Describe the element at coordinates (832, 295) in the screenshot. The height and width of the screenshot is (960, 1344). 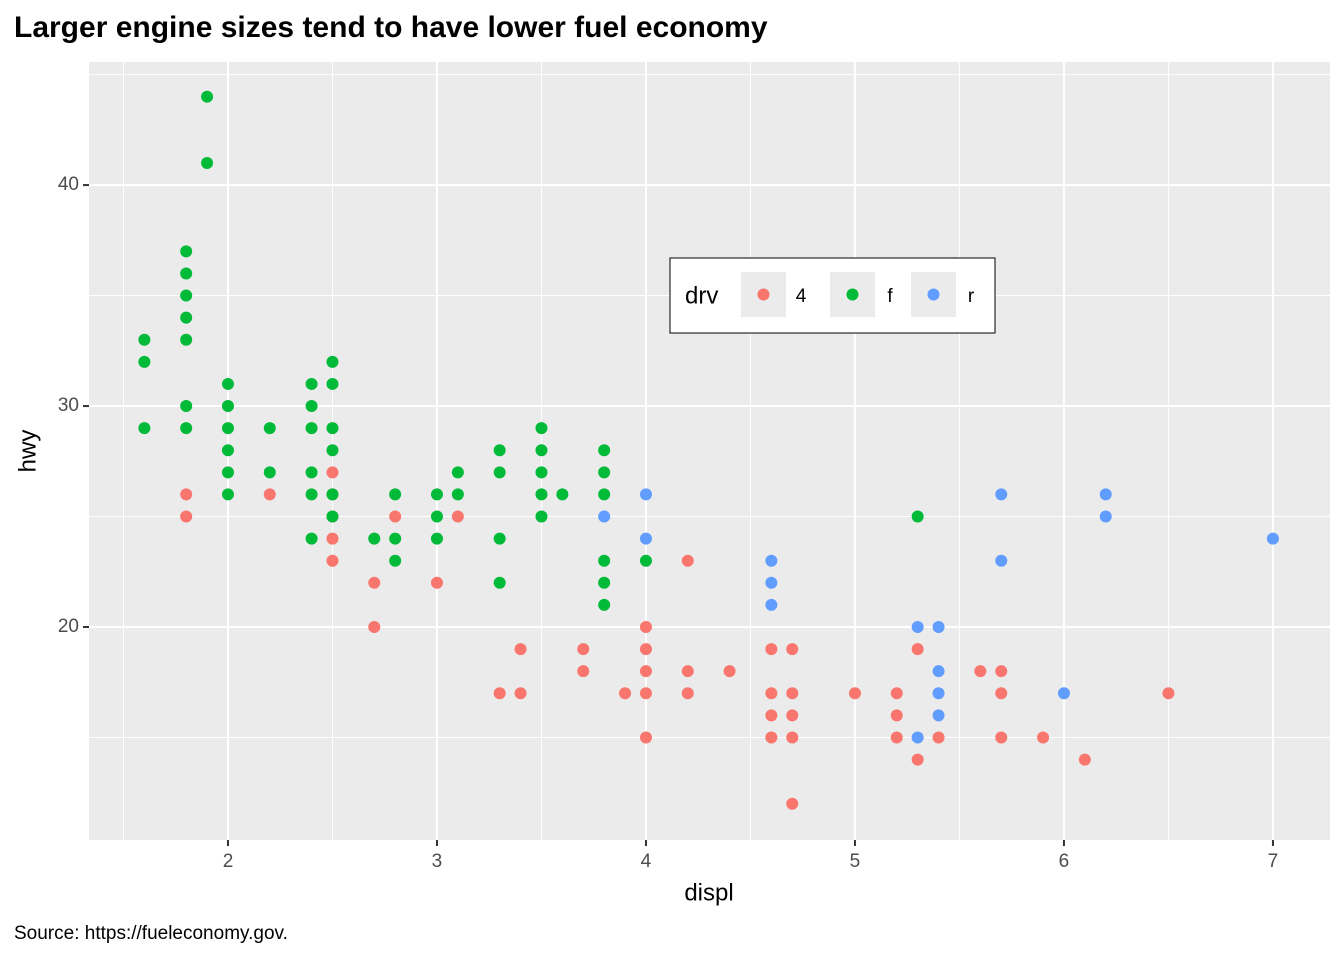
I see `legend: drv 4 f r` at that location.